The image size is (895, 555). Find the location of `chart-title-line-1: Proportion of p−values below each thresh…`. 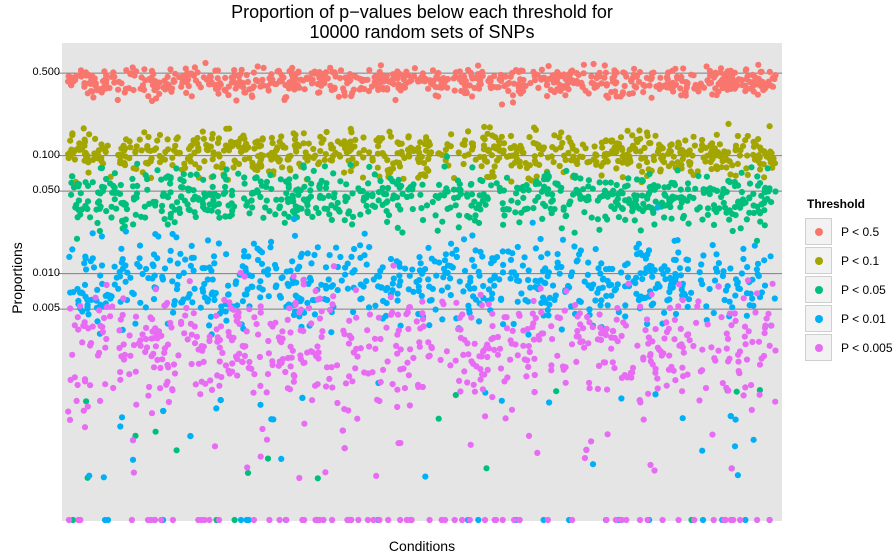

chart-title-line-1: Proportion of p−values below each thresh… is located at coordinates (422, 12).